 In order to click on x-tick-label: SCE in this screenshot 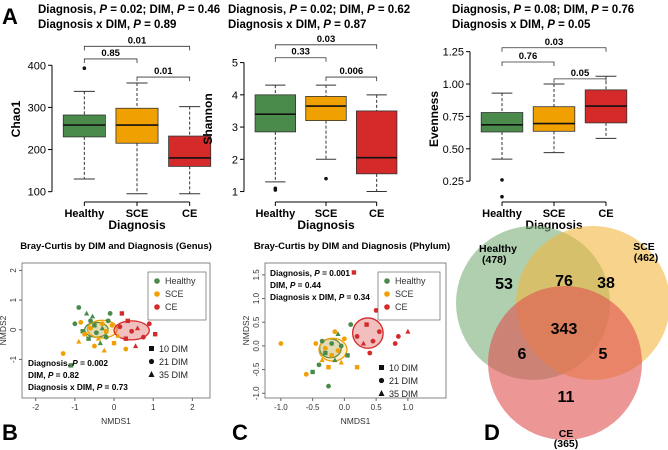, I will do `click(137, 214)`.